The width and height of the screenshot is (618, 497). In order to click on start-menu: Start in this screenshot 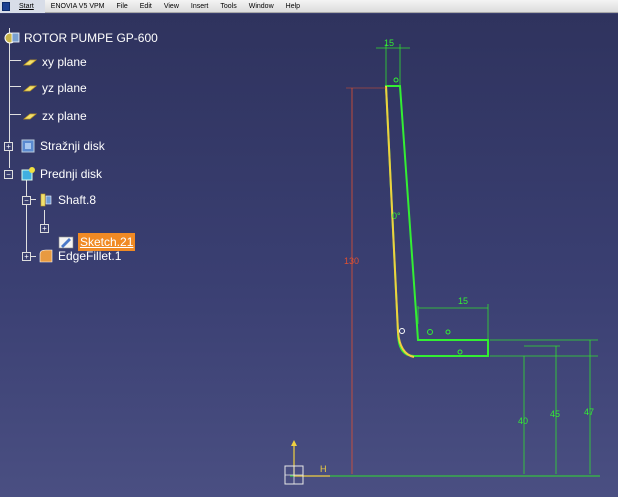, I will do `click(22, 6)`.